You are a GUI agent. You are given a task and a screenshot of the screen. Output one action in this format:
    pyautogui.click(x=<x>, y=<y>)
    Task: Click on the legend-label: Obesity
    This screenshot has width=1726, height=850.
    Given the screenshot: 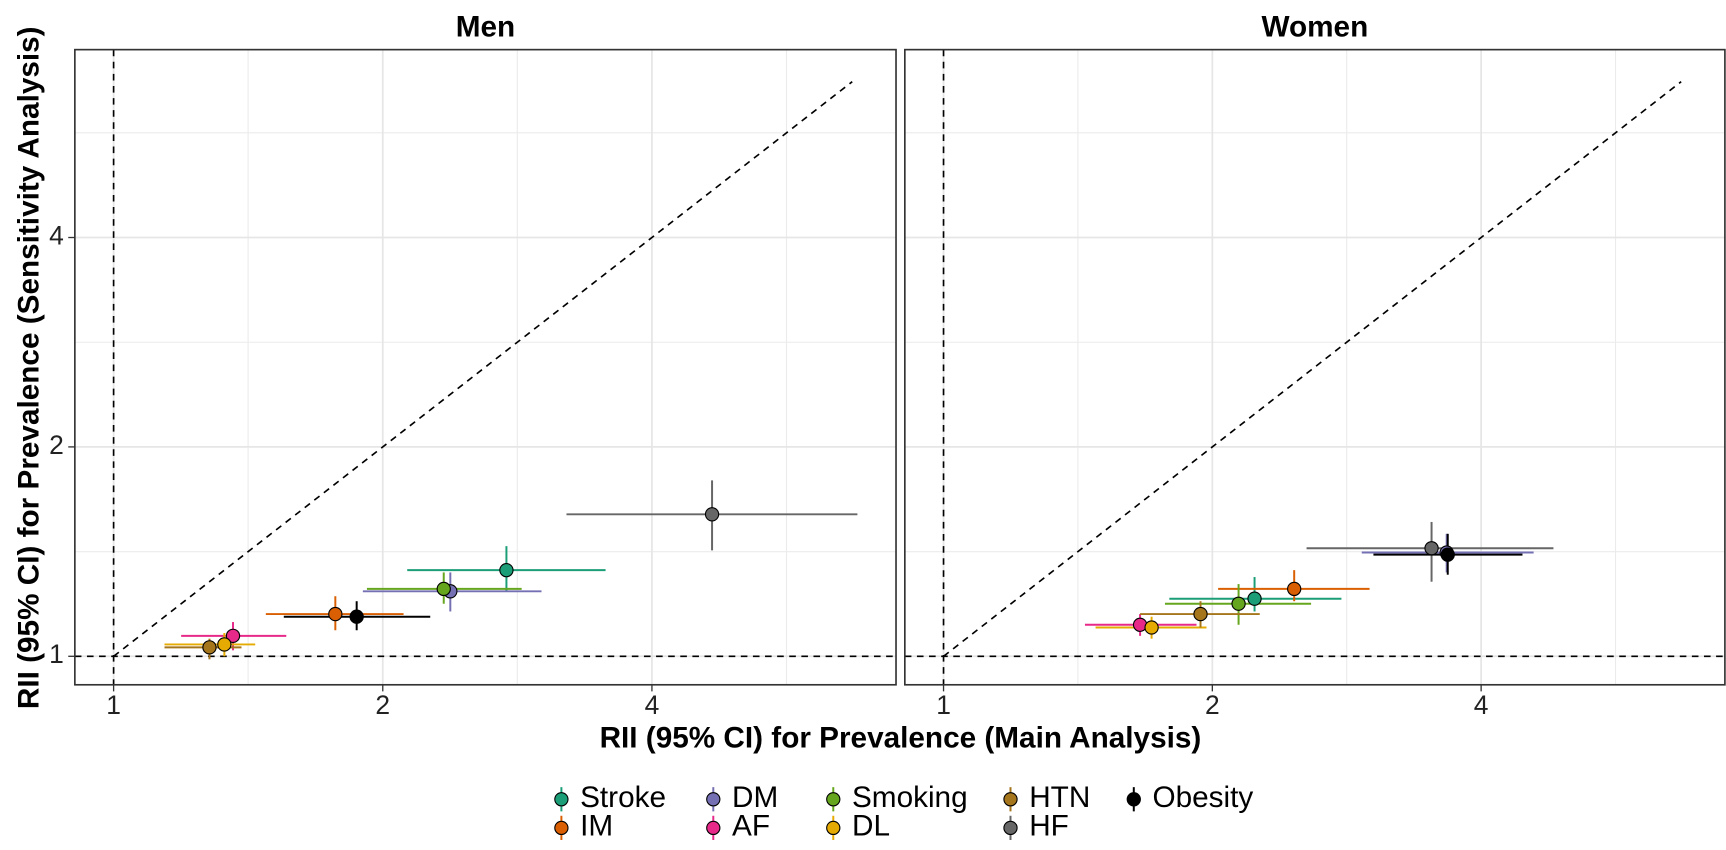 What is the action you would take?
    pyautogui.click(x=1203, y=797)
    